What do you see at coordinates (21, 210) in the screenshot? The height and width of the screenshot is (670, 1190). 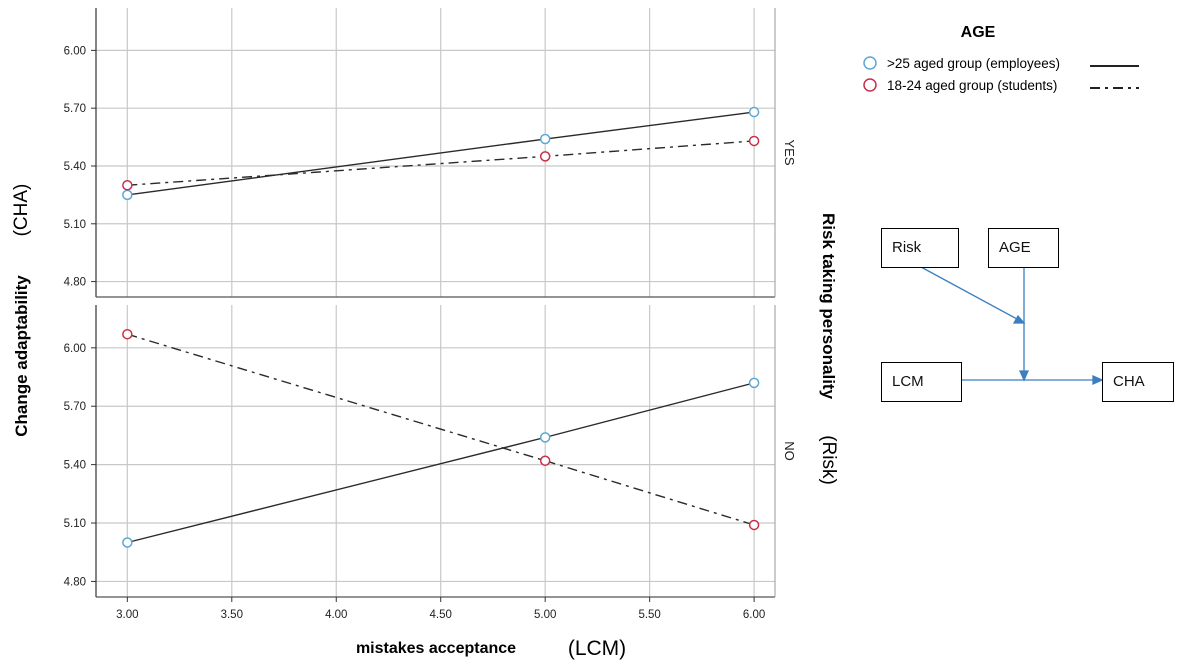 I see `y-axis-title-suffix: (CHA)` at bounding box center [21, 210].